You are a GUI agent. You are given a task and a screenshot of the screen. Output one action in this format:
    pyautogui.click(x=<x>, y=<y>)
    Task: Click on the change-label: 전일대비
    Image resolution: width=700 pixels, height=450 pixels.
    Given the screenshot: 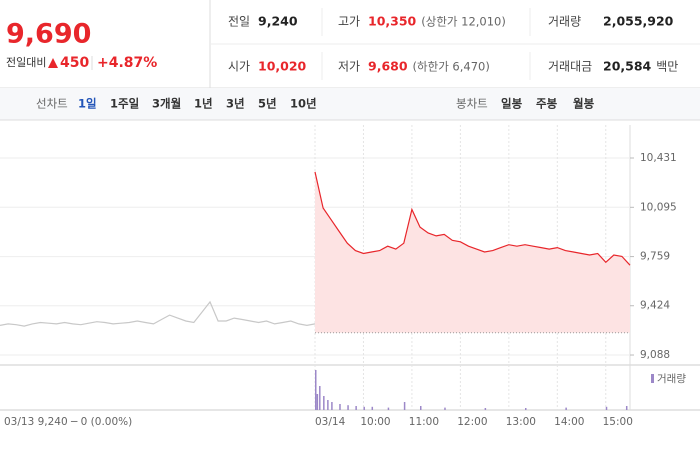 What is the action you would take?
    pyautogui.click(x=26, y=62)
    